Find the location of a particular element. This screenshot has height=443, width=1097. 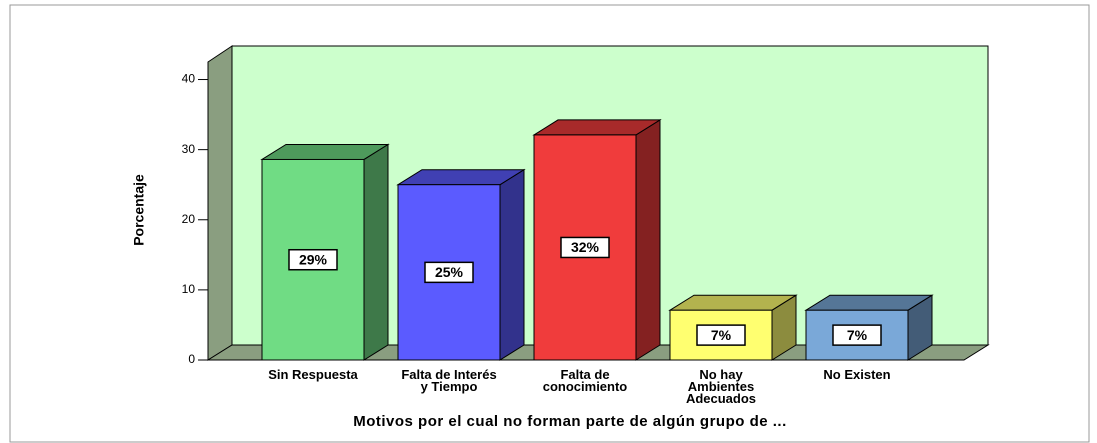

y-tick-label: 0 is located at coordinates (191, 359).